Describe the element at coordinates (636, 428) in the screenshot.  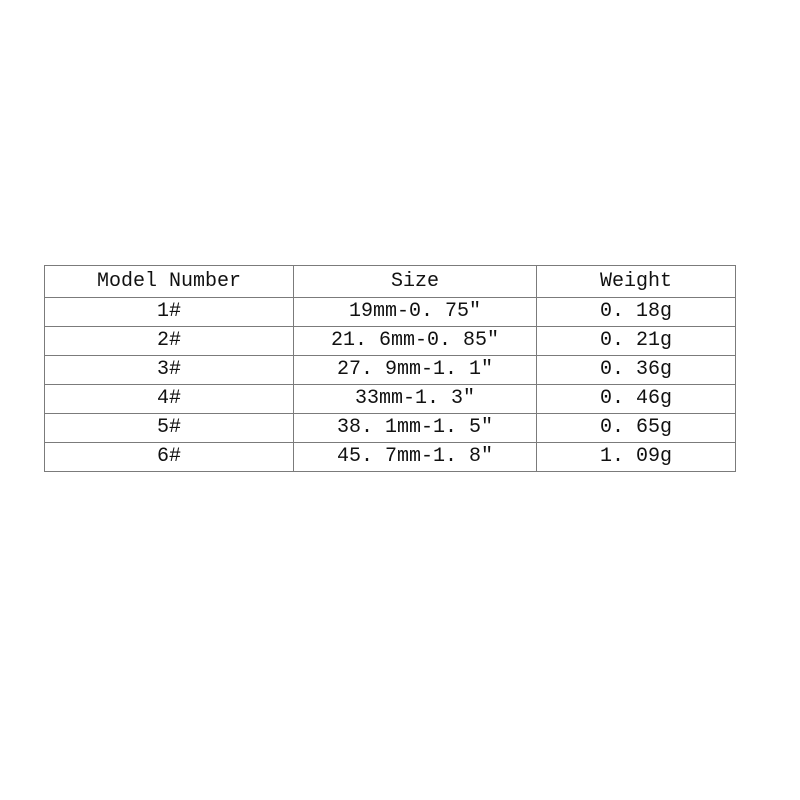
I see `cell-weight: 0. 65g` at that location.